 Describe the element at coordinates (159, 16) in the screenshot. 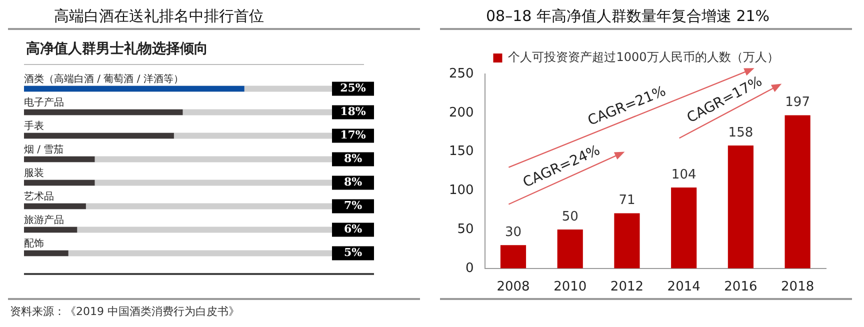

I see `chart-title: 高端白酒在送礼排名中排行首位` at that location.